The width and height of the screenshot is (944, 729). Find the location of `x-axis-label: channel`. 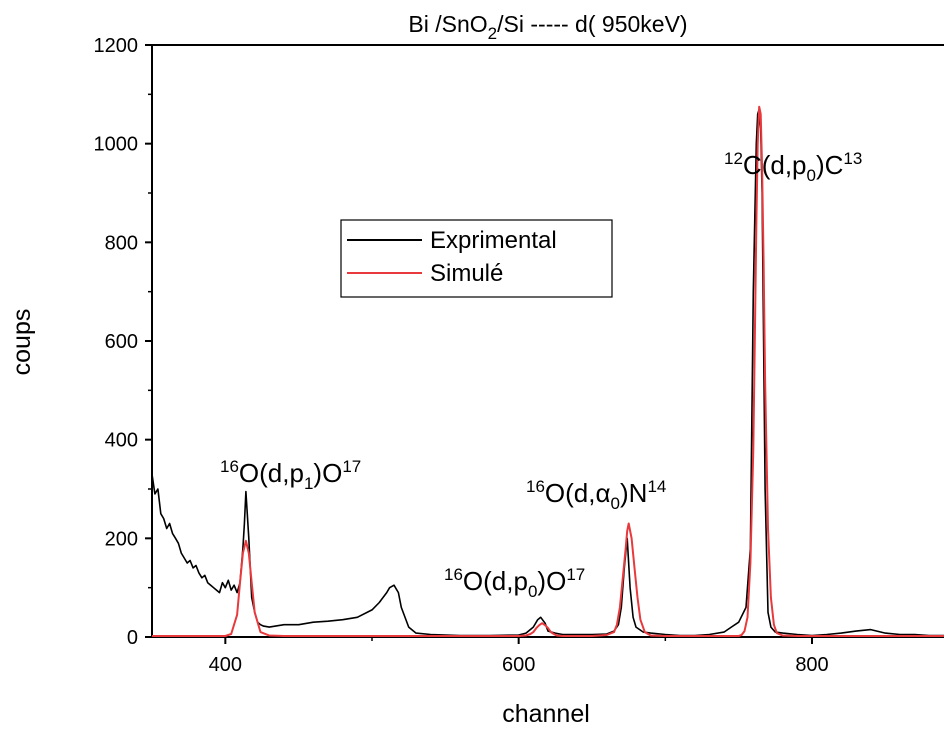

x-axis-label: channel is located at coordinates (546, 714).